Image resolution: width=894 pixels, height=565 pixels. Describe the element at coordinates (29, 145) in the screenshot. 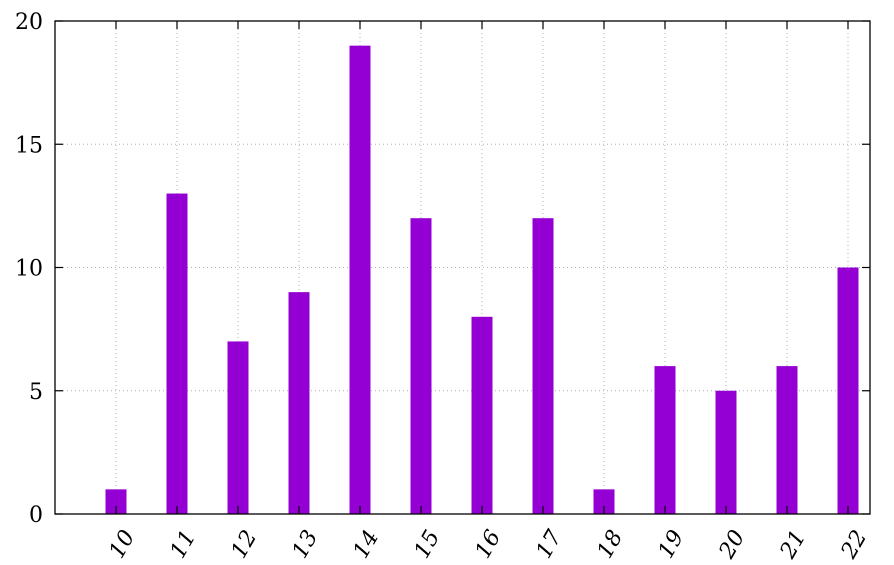

I see `y-tick-label: 15` at that location.